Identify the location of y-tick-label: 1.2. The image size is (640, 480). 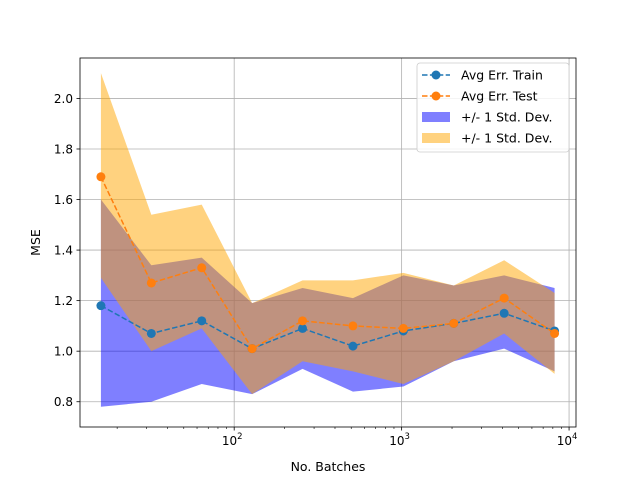
(63, 301).